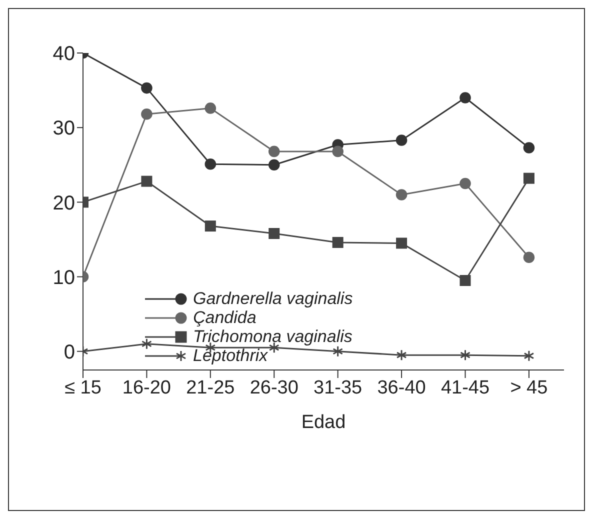  I want to click on legend-label: Gardnerella vaginalis, so click(273, 298).